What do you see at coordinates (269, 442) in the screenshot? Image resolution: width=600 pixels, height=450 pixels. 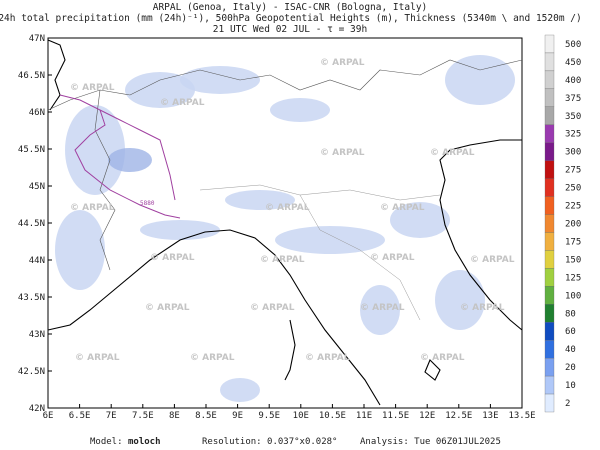 I see `footer-resolution: Resolution: 0.037°x0.028°` at bounding box center [269, 442].